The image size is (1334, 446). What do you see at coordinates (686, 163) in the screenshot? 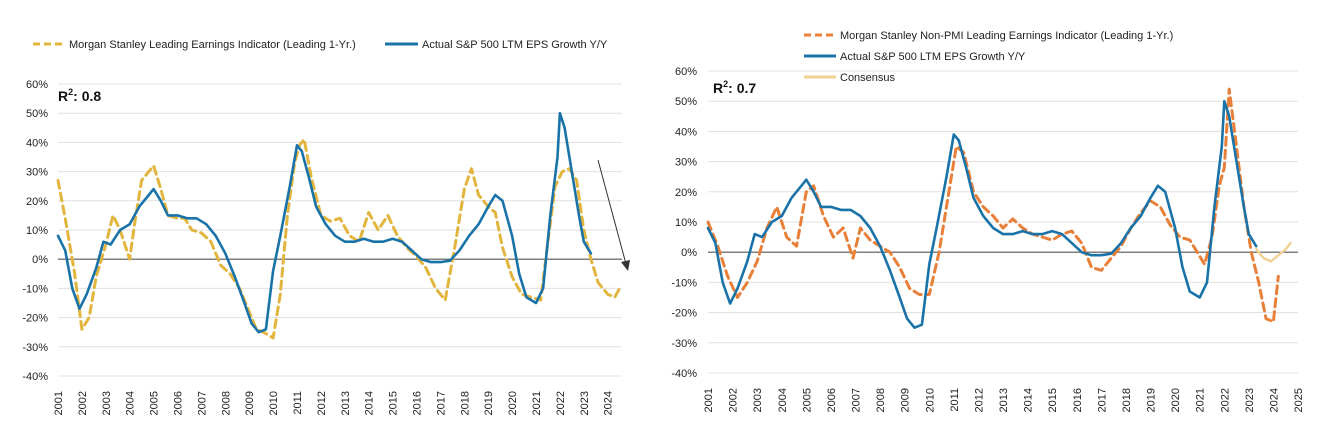
I see `right-y-tick-label: 30%` at bounding box center [686, 163].